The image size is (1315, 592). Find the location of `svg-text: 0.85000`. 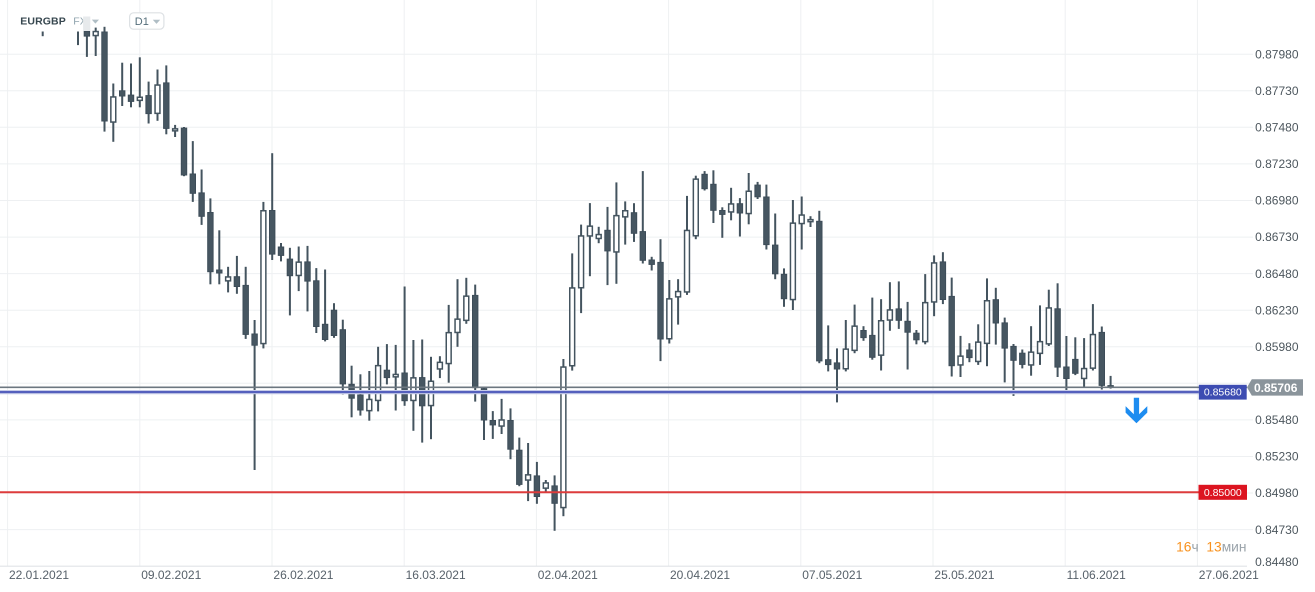

svg-text: 0.85000 is located at coordinates (1223, 493).